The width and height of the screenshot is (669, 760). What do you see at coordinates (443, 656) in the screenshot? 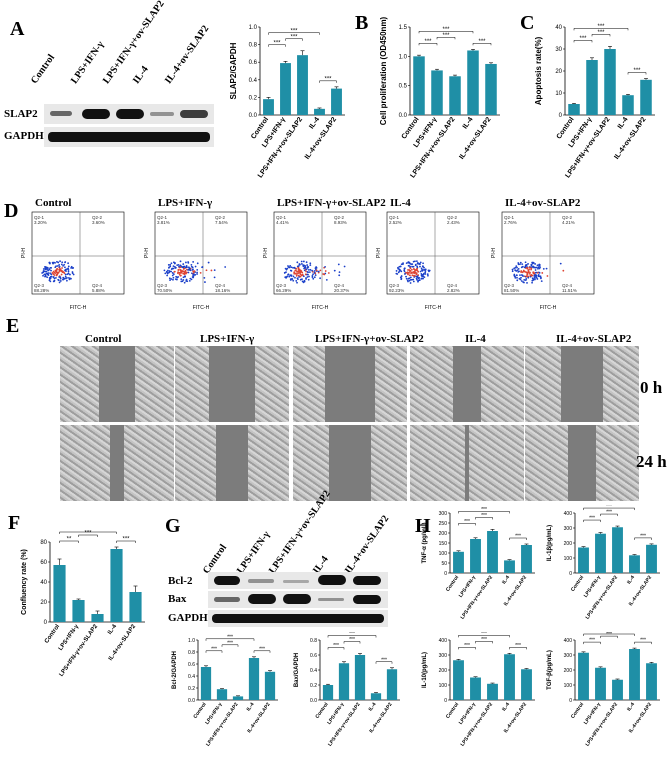
I see `y-tick-label: 300` at bounding box center [443, 656].